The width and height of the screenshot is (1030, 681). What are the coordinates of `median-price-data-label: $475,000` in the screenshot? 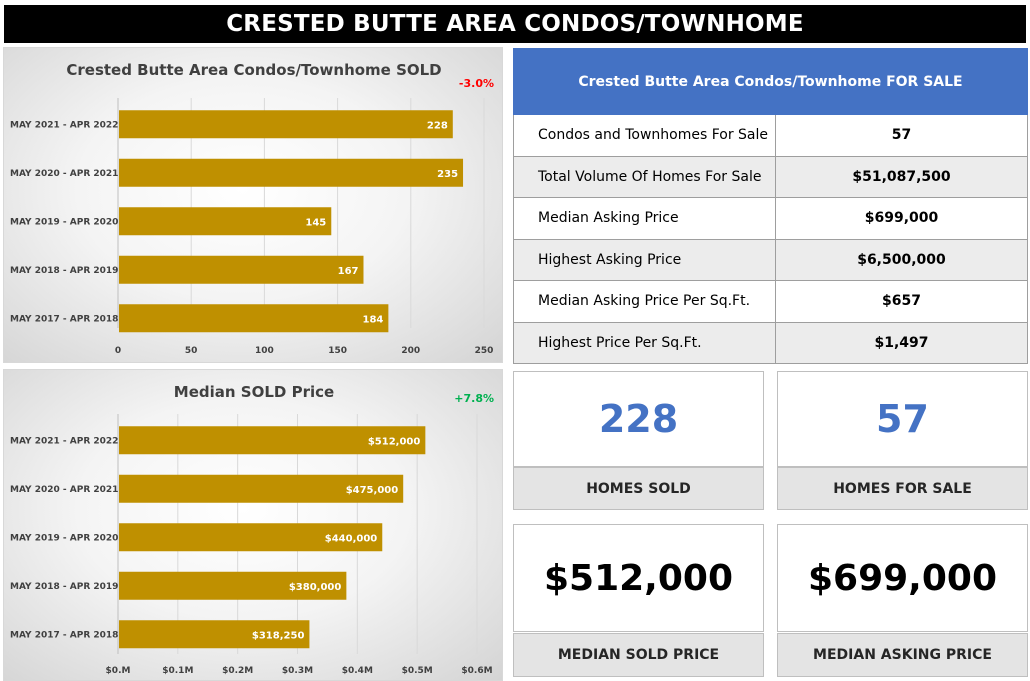 It's located at (372, 490).